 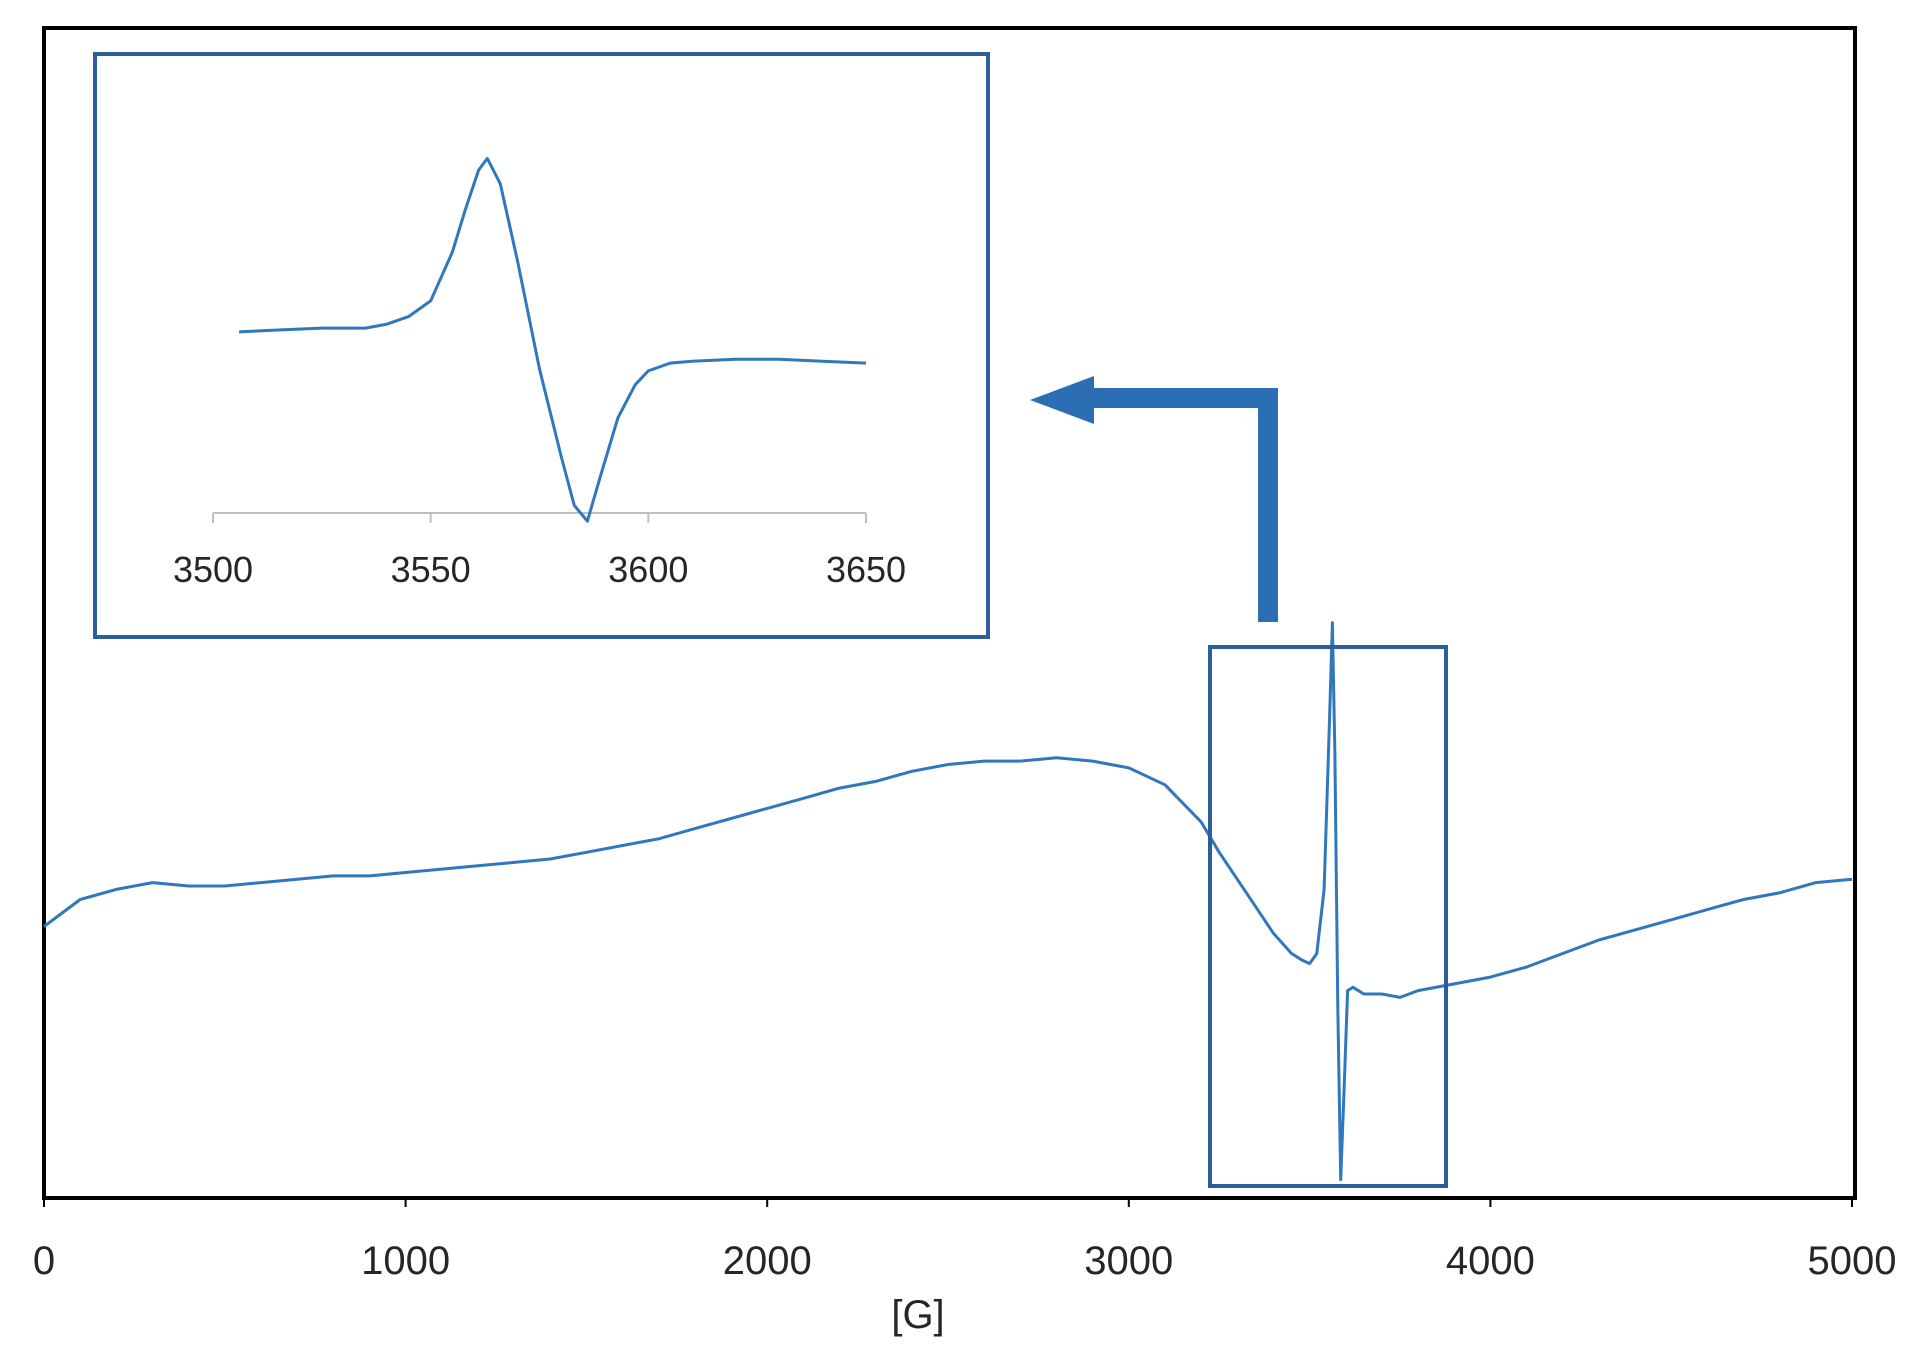 I want to click on inset-x-tick-label-0: 3500, so click(x=213, y=569).